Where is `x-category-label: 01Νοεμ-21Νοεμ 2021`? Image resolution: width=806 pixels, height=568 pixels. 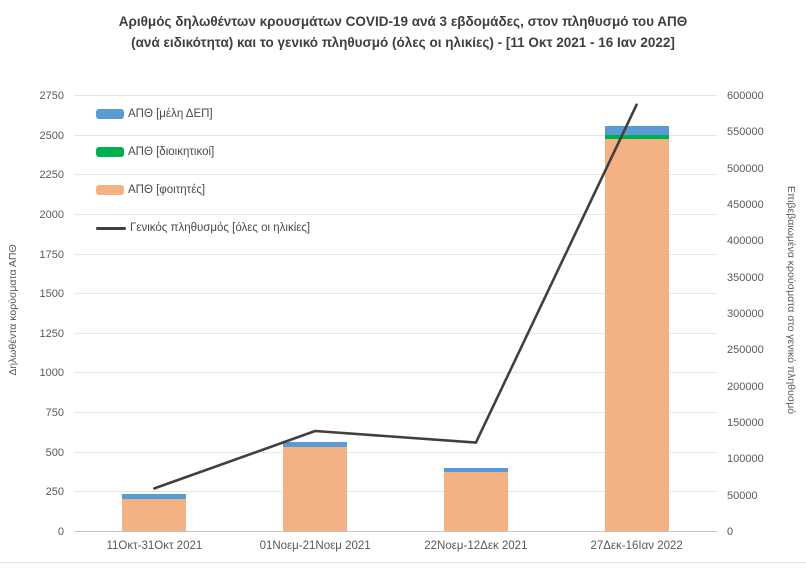
x-category-label: 01Νοεμ-21Νοεμ 2021 is located at coordinates (315, 546).